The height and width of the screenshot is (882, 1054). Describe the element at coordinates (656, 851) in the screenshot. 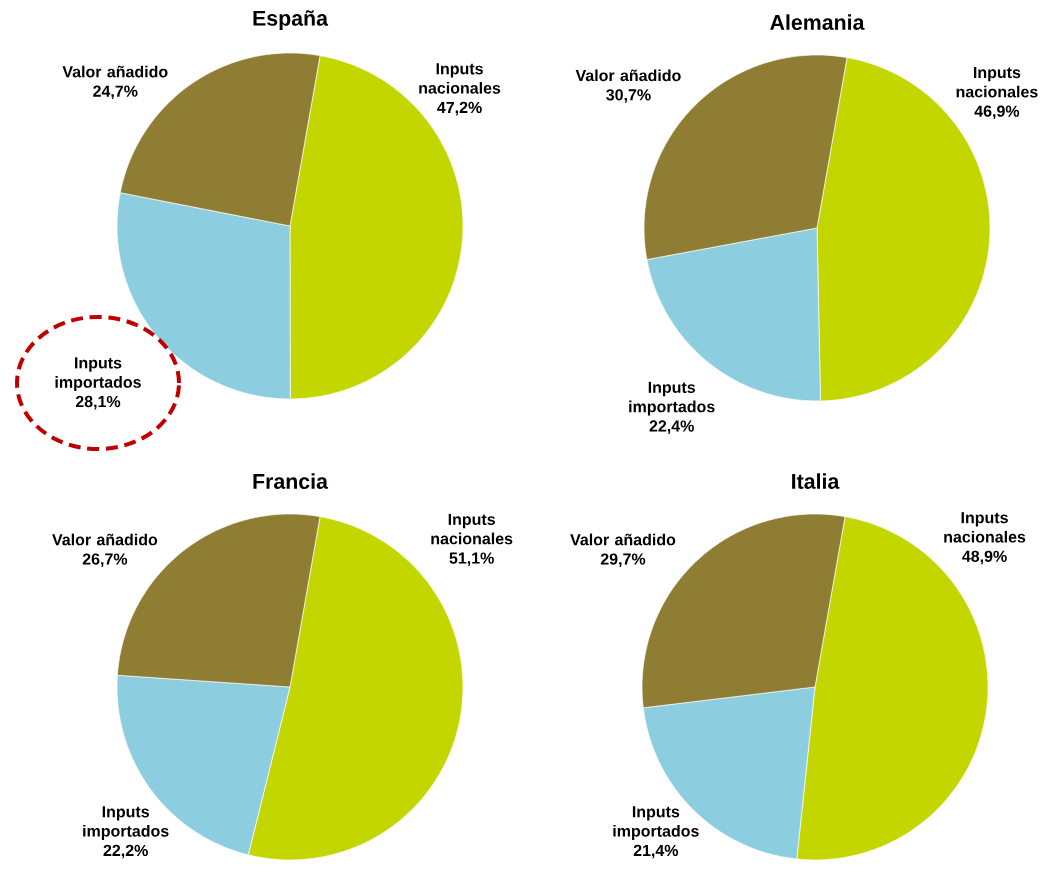

I see `data-label: 21,4%` at that location.